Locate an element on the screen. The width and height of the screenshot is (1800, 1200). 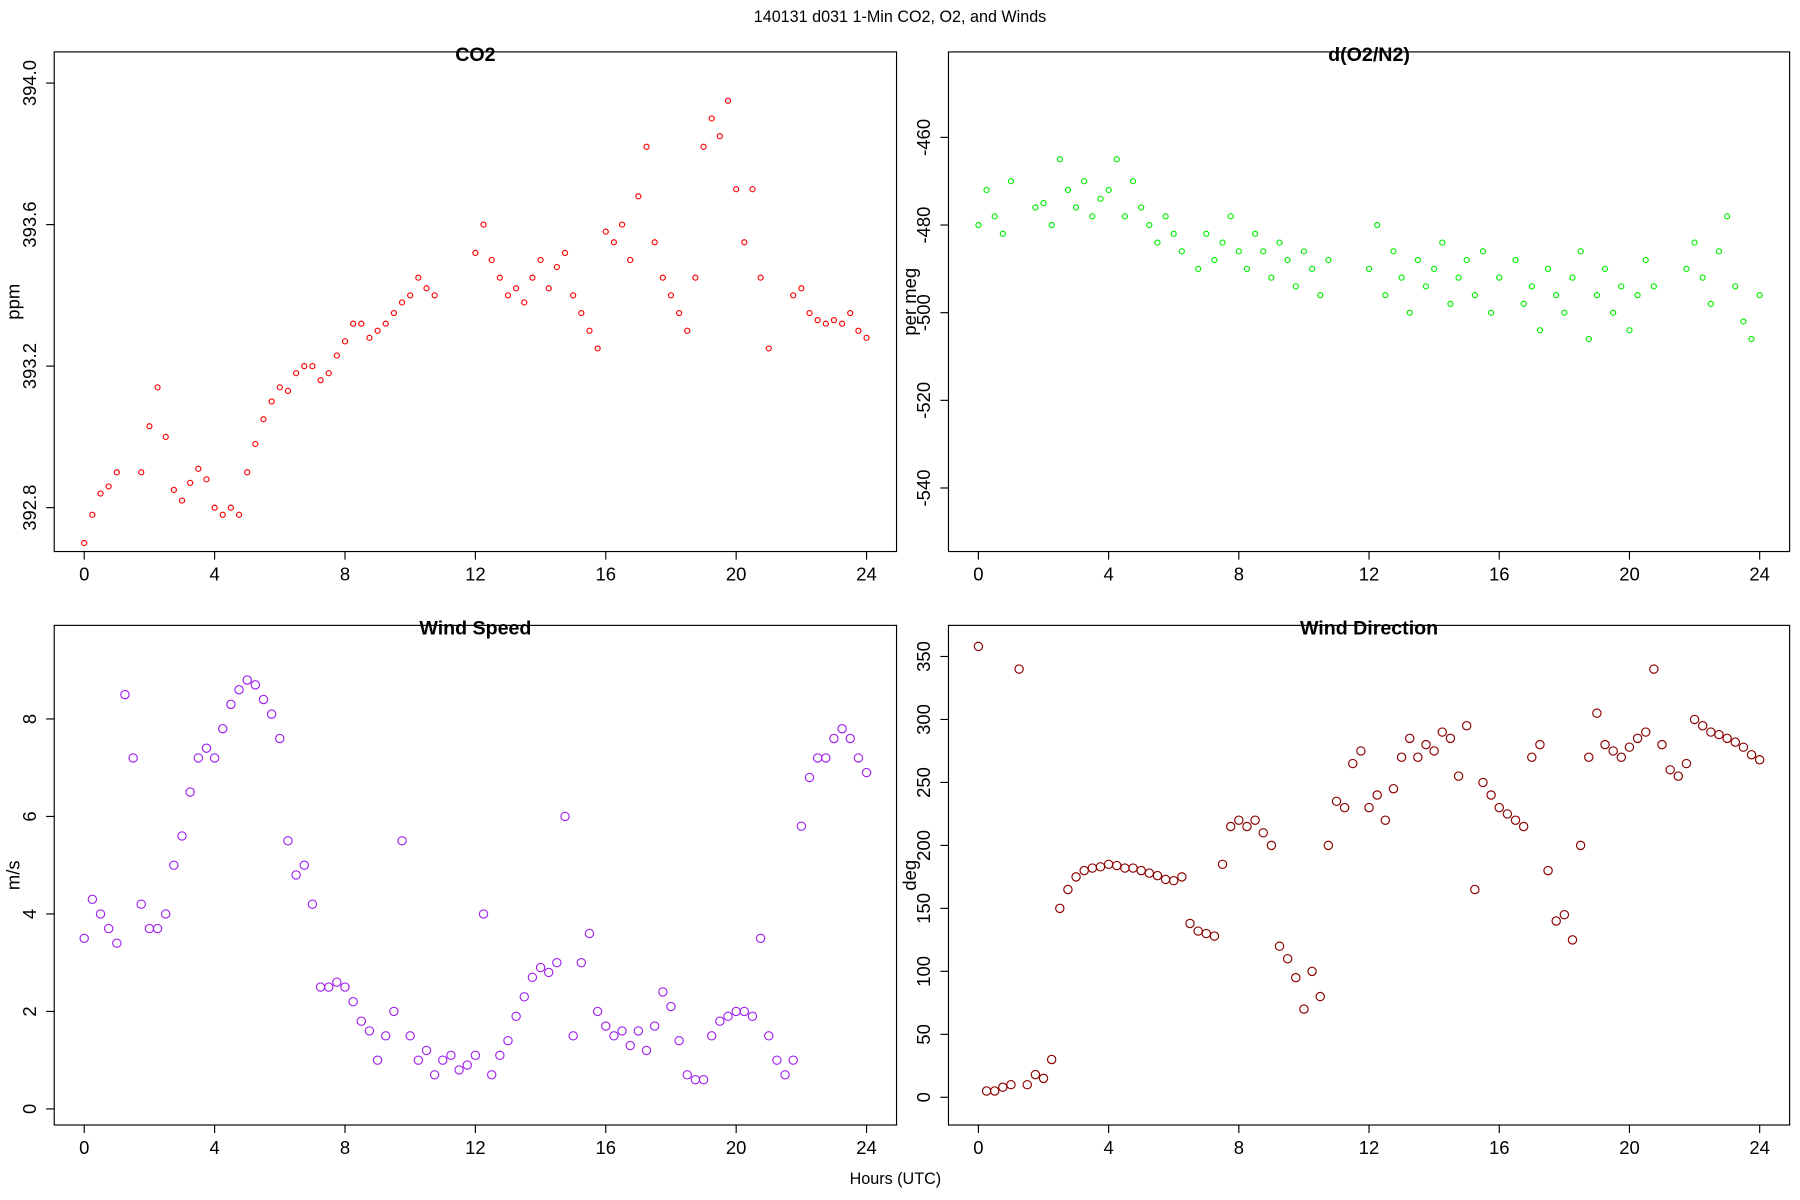
x-tick-label: 12 is located at coordinates (475, 1147).